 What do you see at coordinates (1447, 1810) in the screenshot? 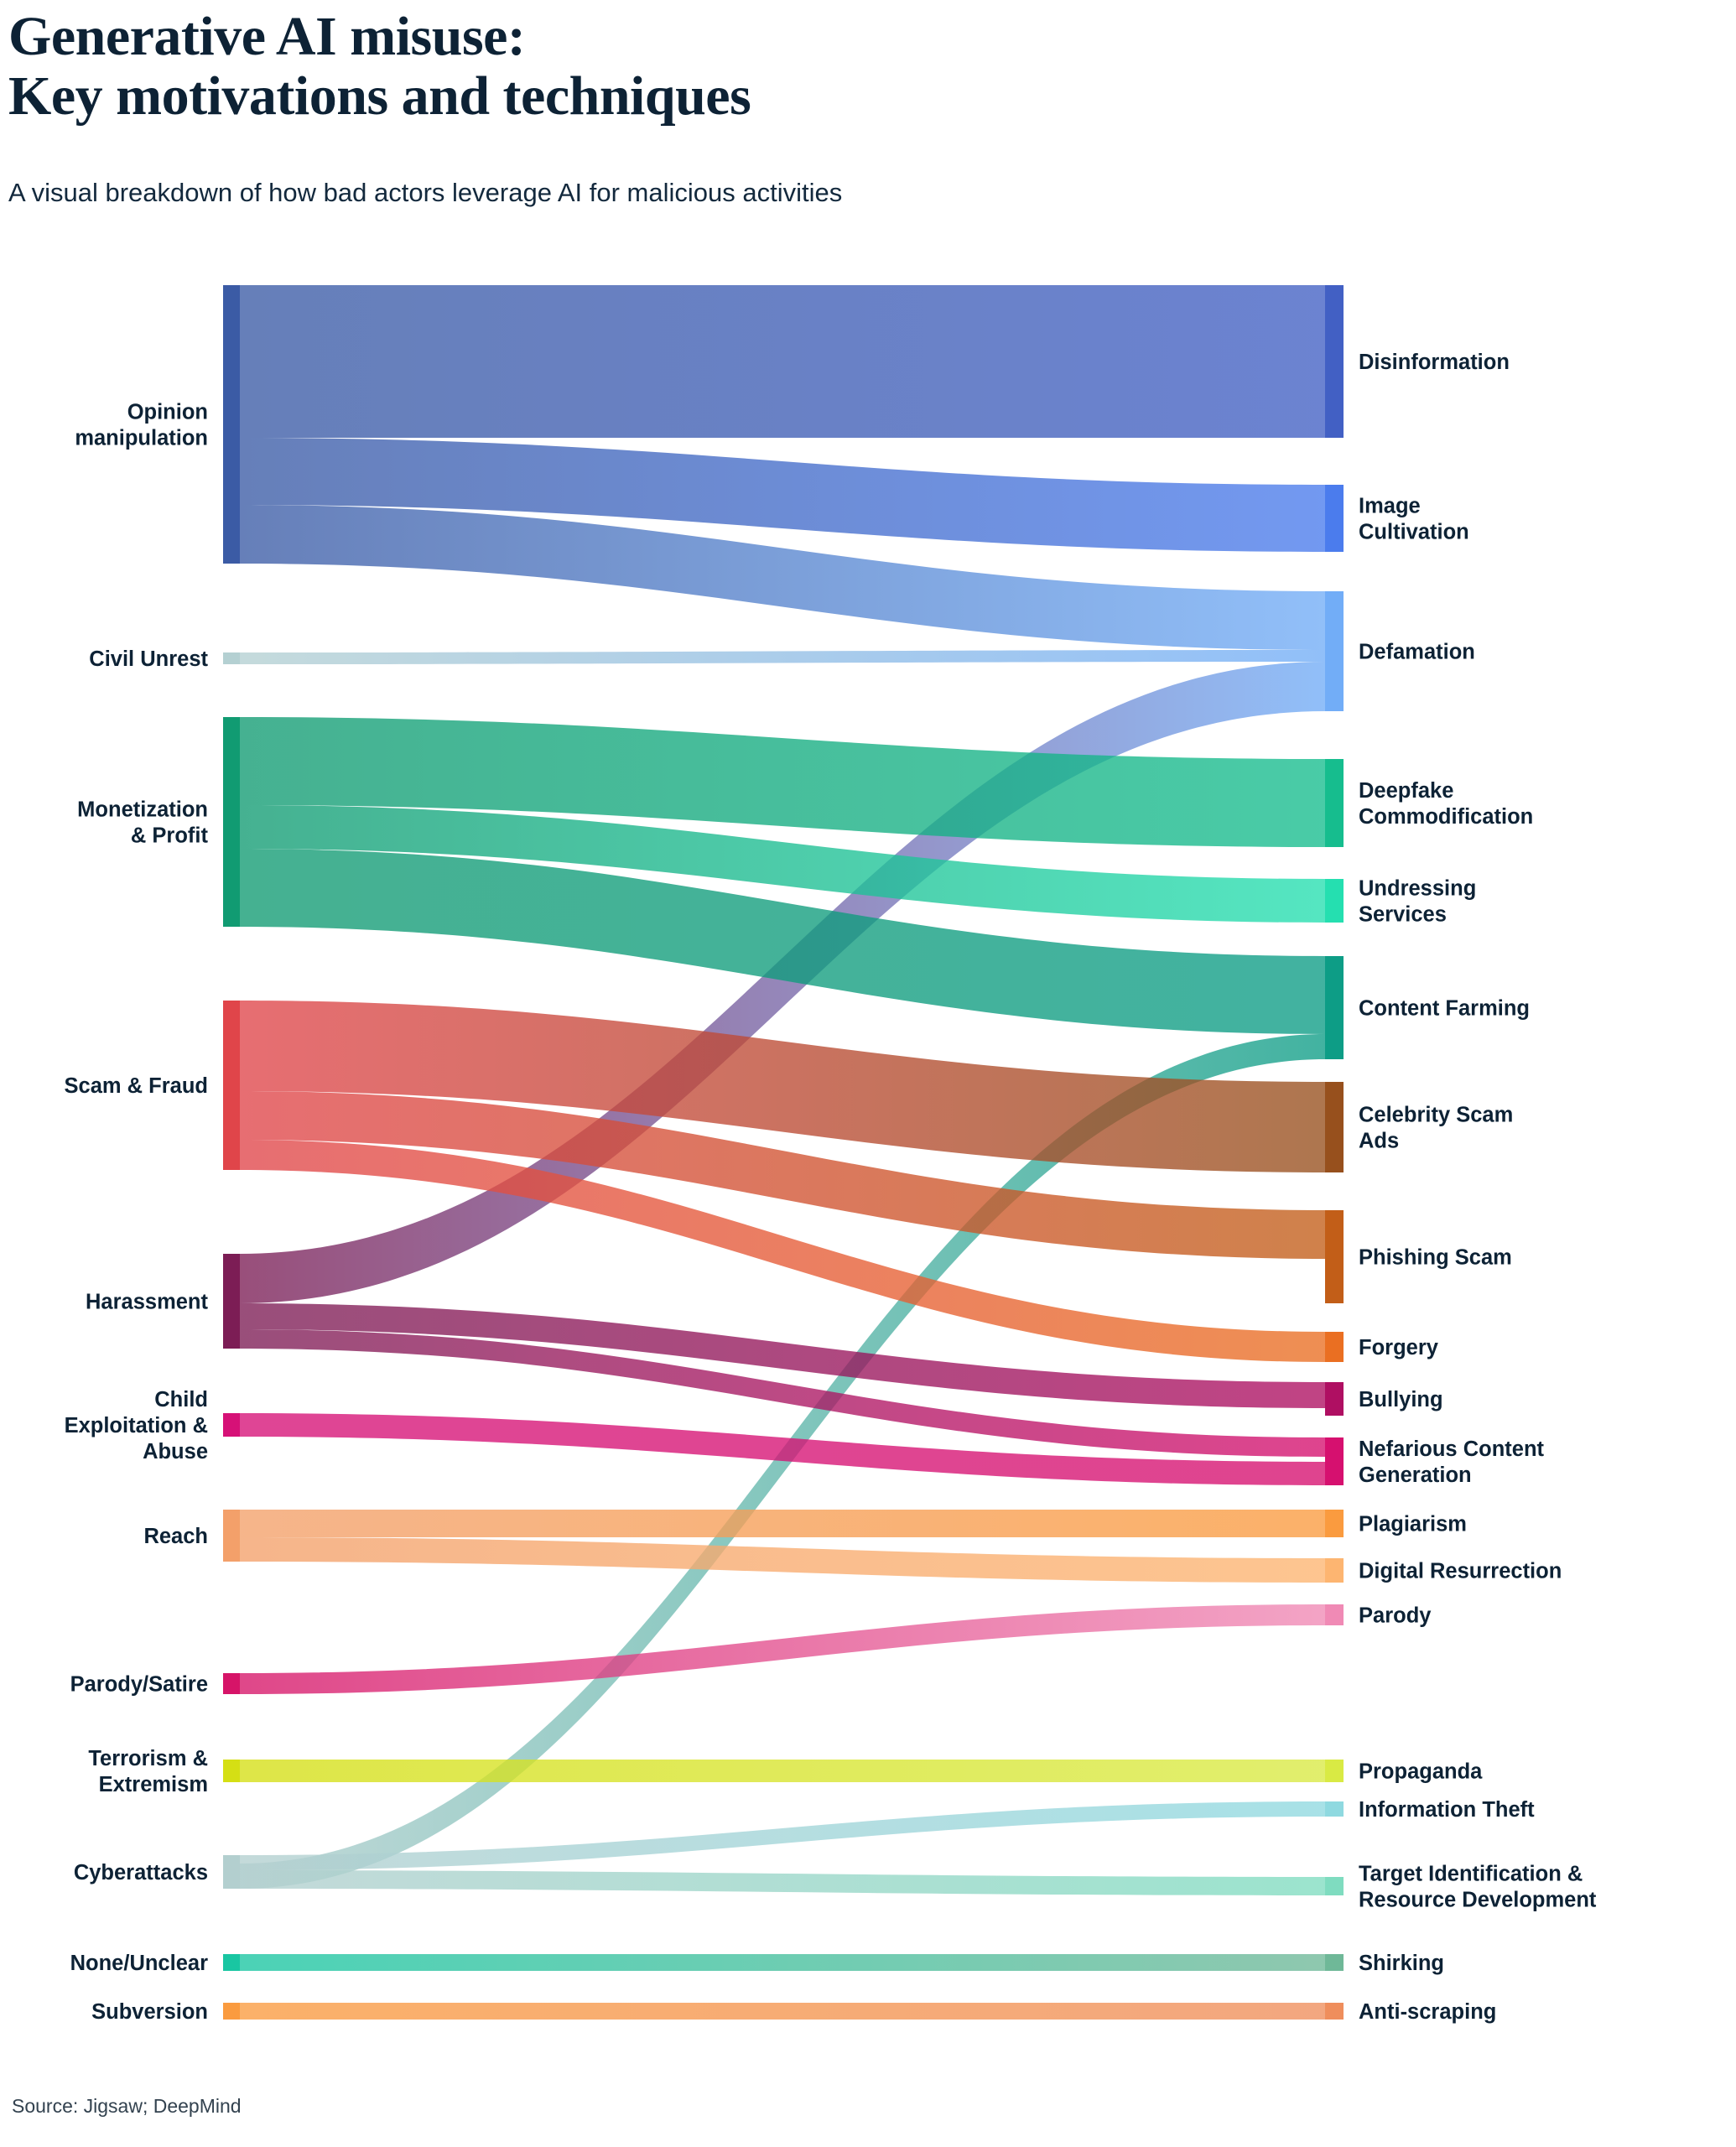
I see `sankey-node-label-information_theft: Information Theft` at bounding box center [1447, 1810].